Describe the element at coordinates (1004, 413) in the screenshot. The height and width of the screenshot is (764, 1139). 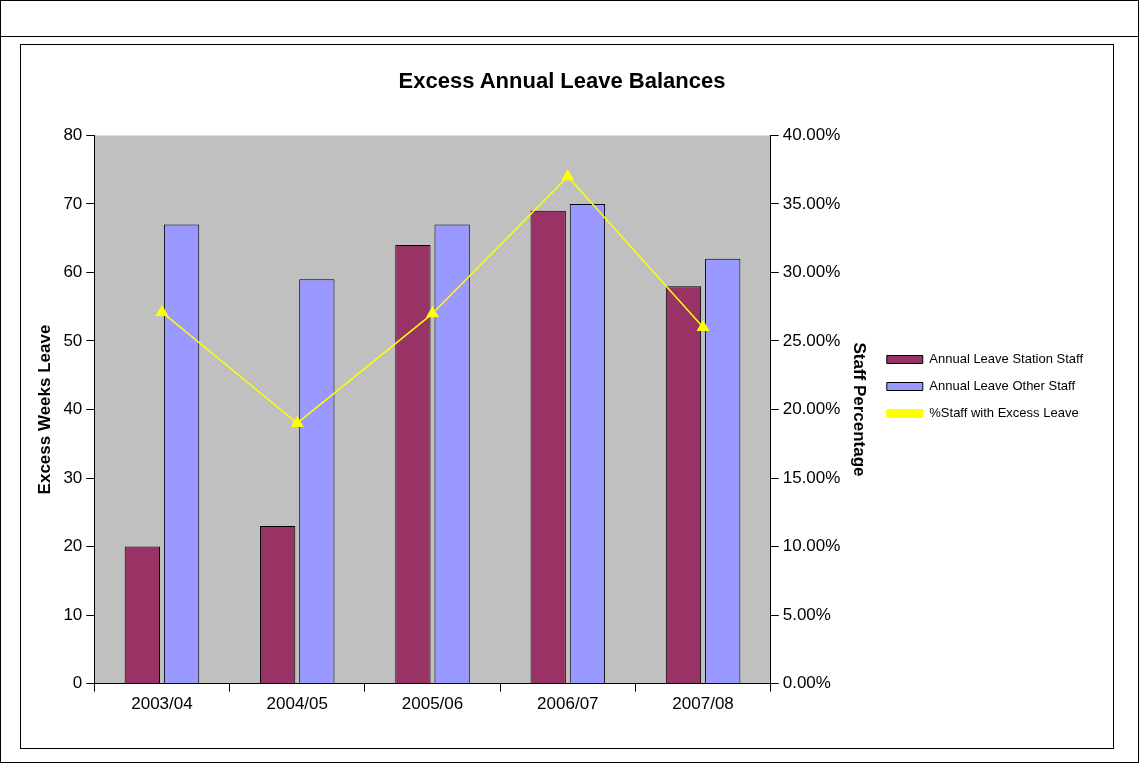
I see `legend-label: %Staff with Excess Leave` at that location.